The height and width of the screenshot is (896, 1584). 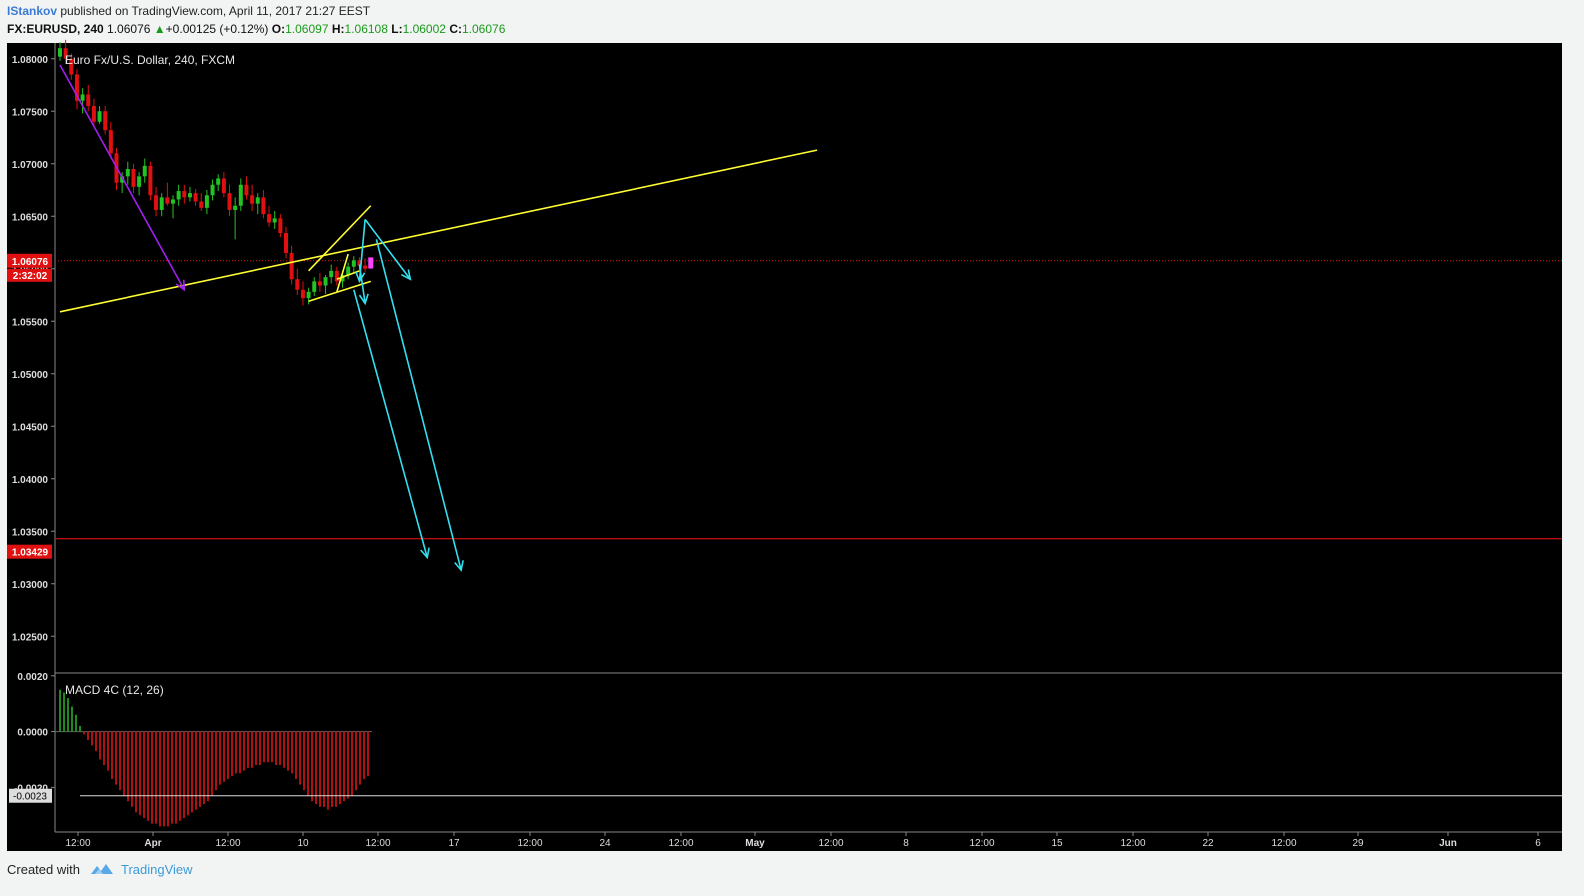 I want to click on open-value: 1.06097, so click(x=307, y=29).